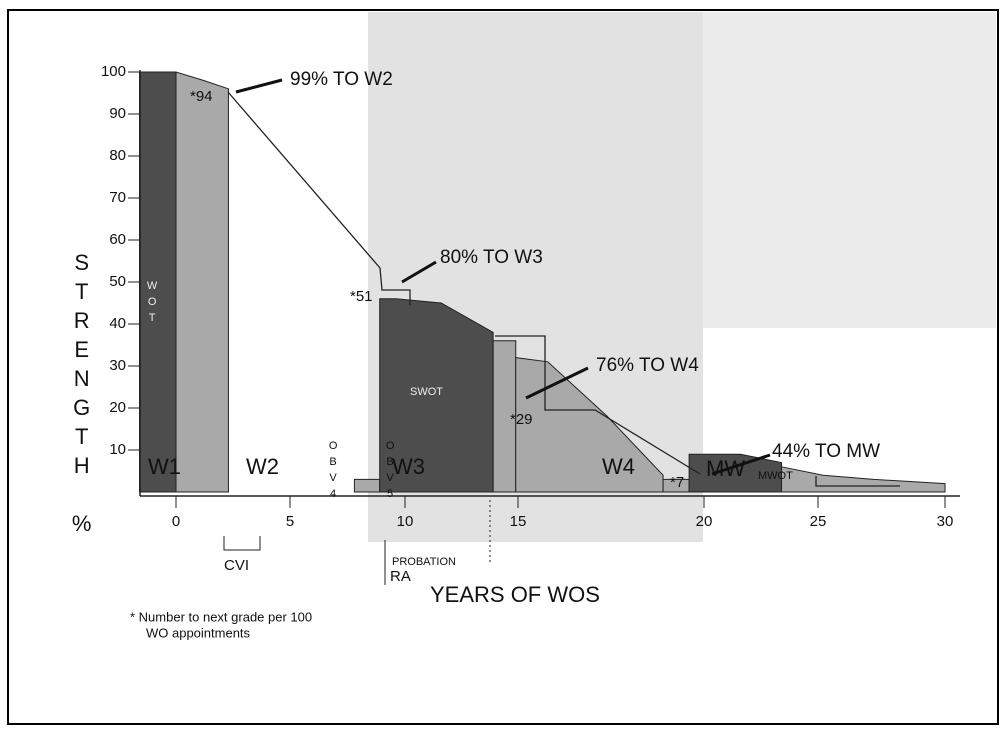  Describe the element at coordinates (361, 296) in the screenshot. I see `asterisk-label: *51` at that location.